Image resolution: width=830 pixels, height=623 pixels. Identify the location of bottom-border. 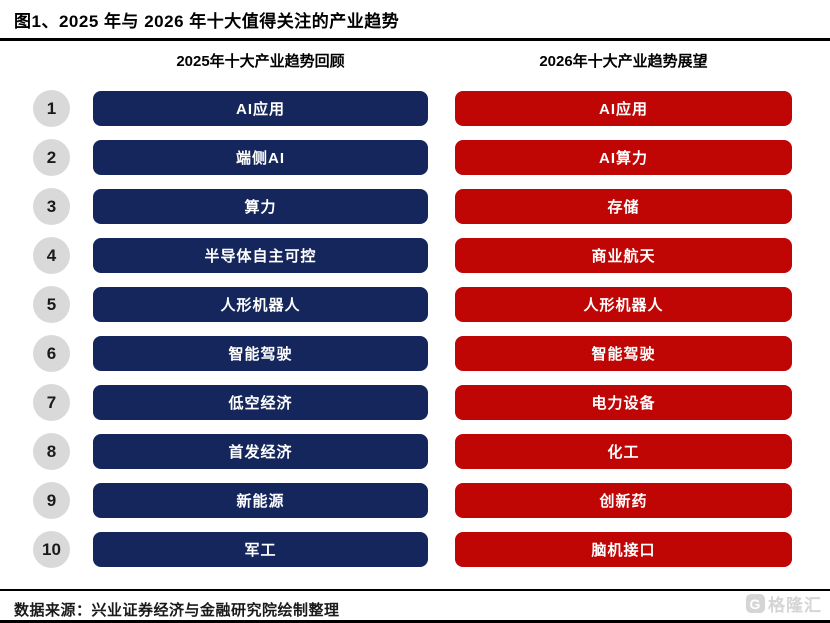
(415, 621).